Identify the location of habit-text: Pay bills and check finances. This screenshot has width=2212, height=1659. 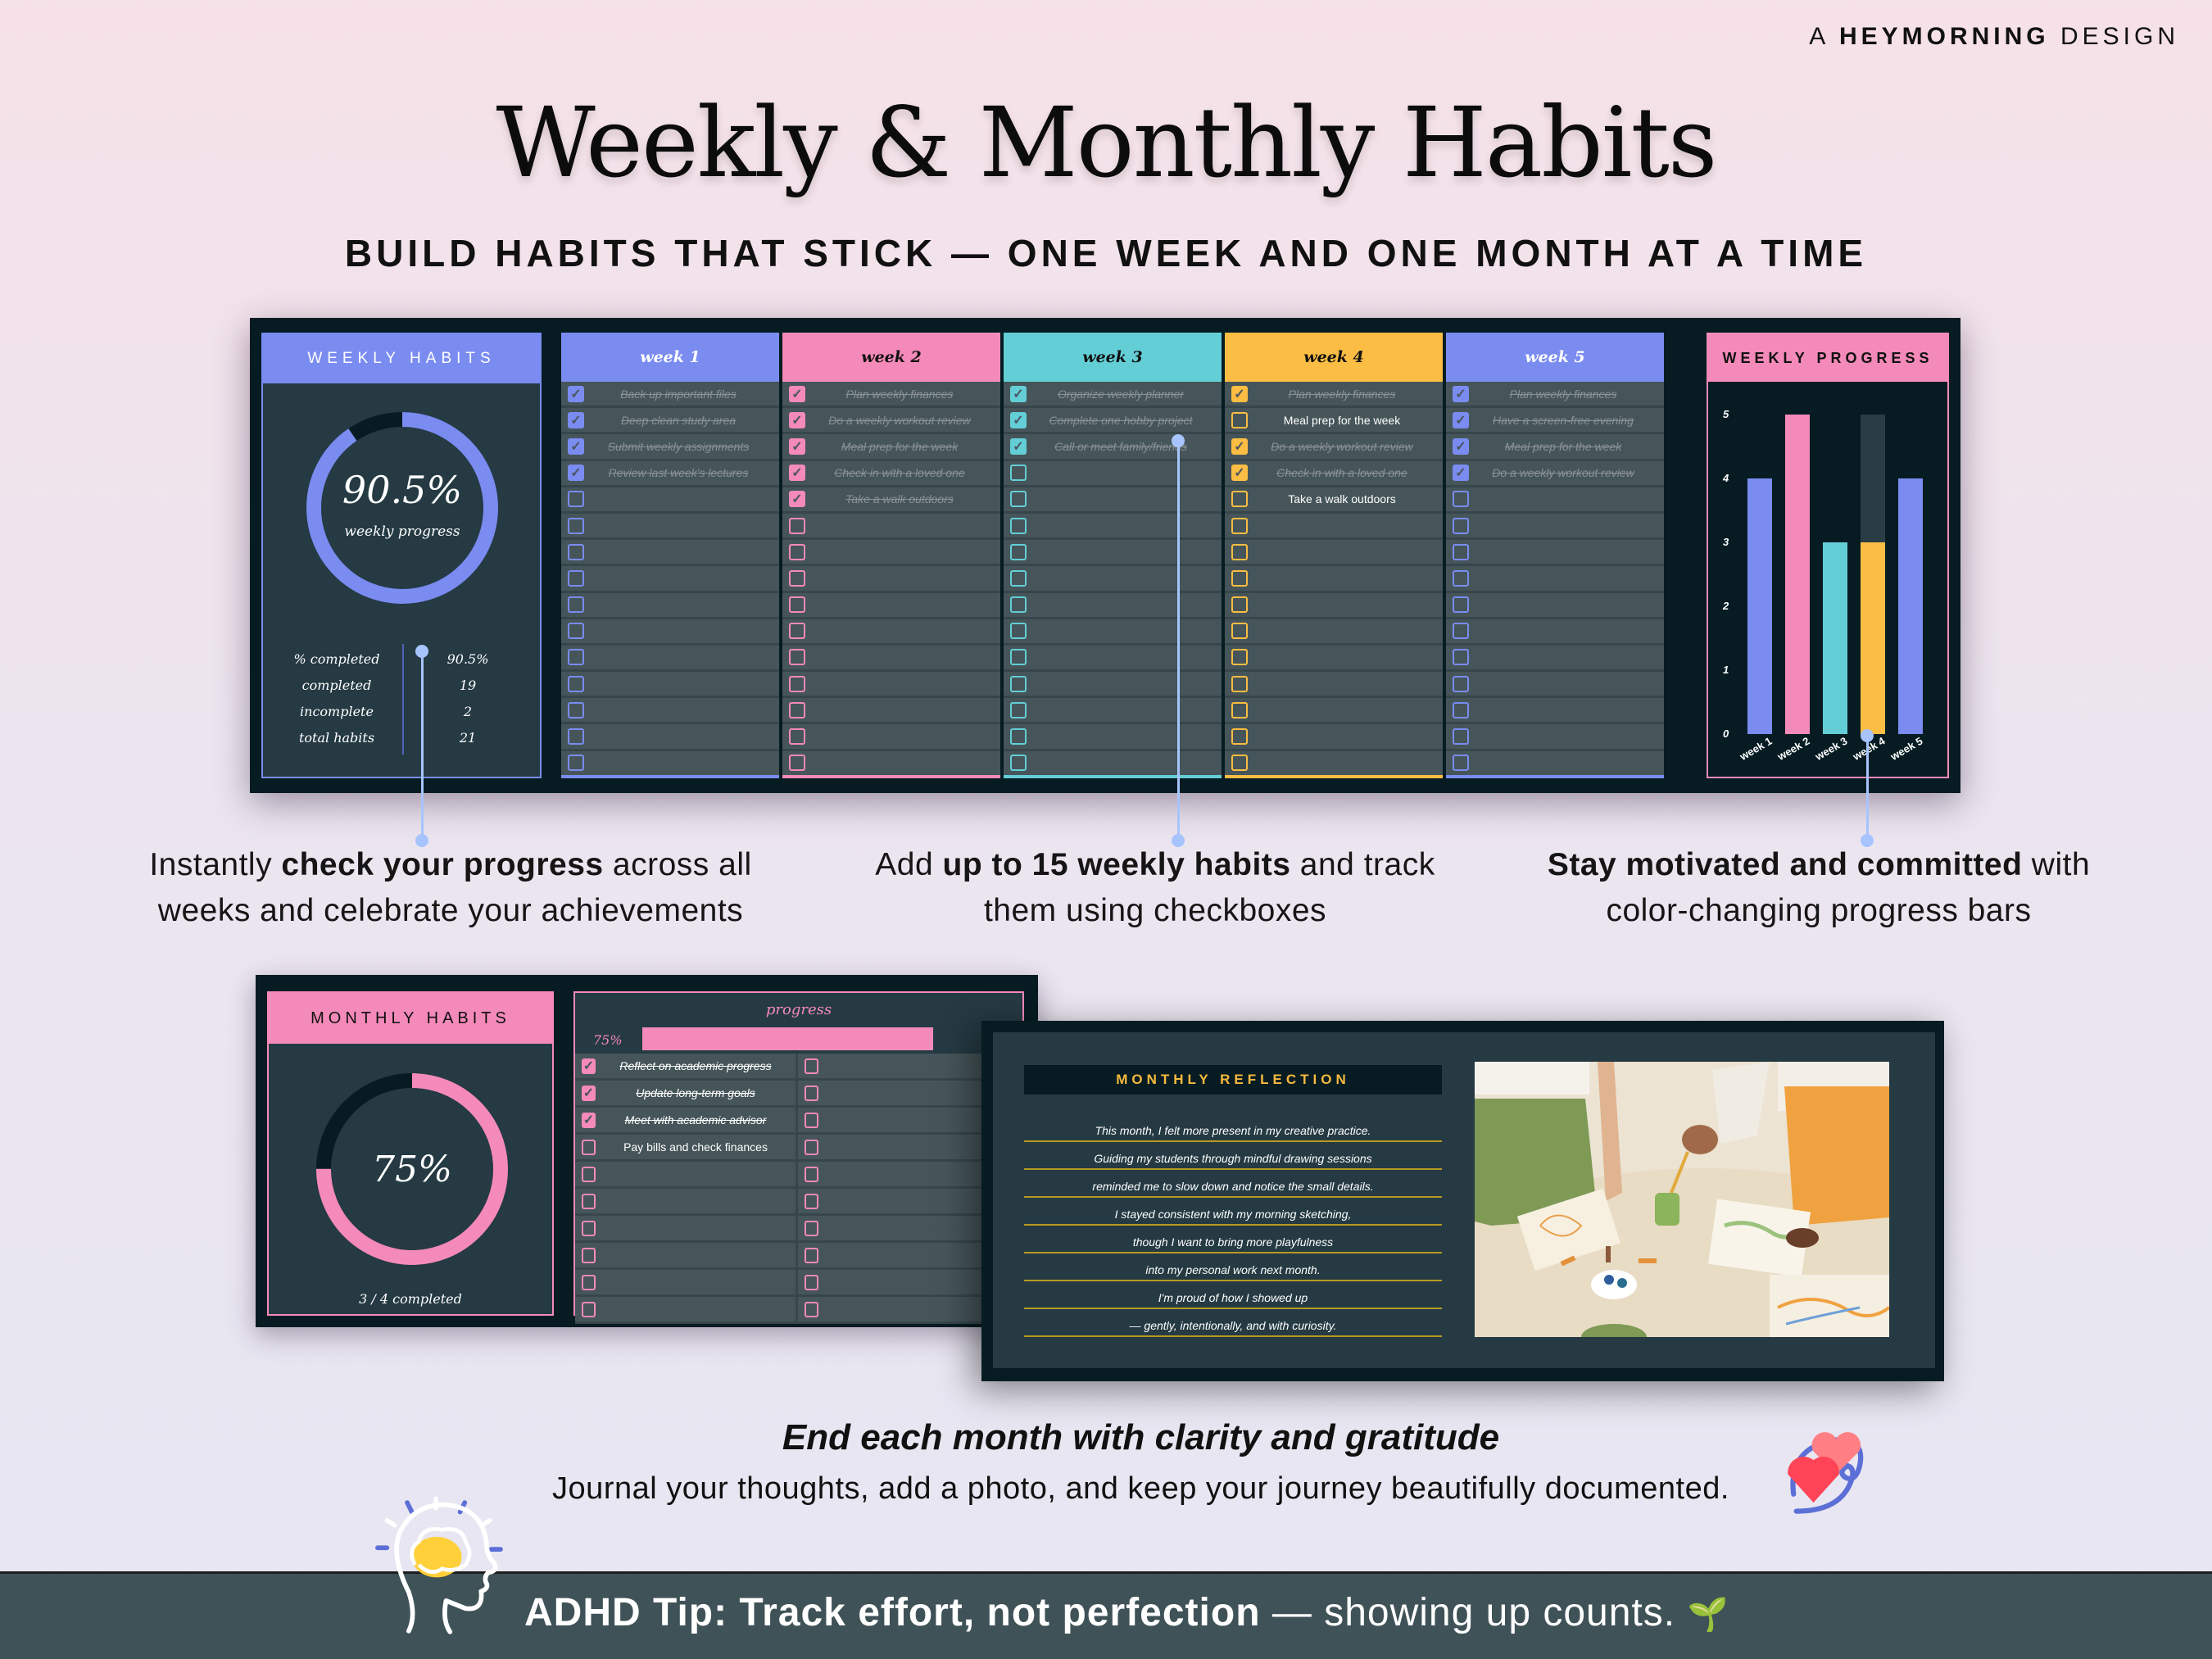
(695, 1147).